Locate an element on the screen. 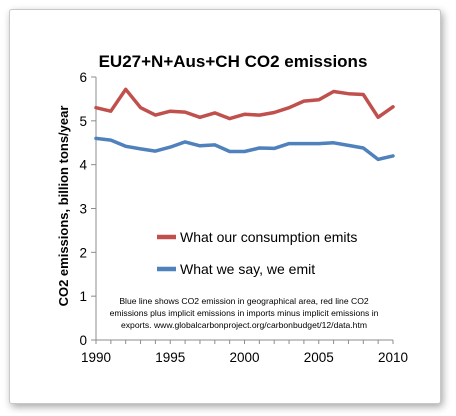 The height and width of the screenshot is (416, 456). x-tick-label: 1995 is located at coordinates (170, 357).